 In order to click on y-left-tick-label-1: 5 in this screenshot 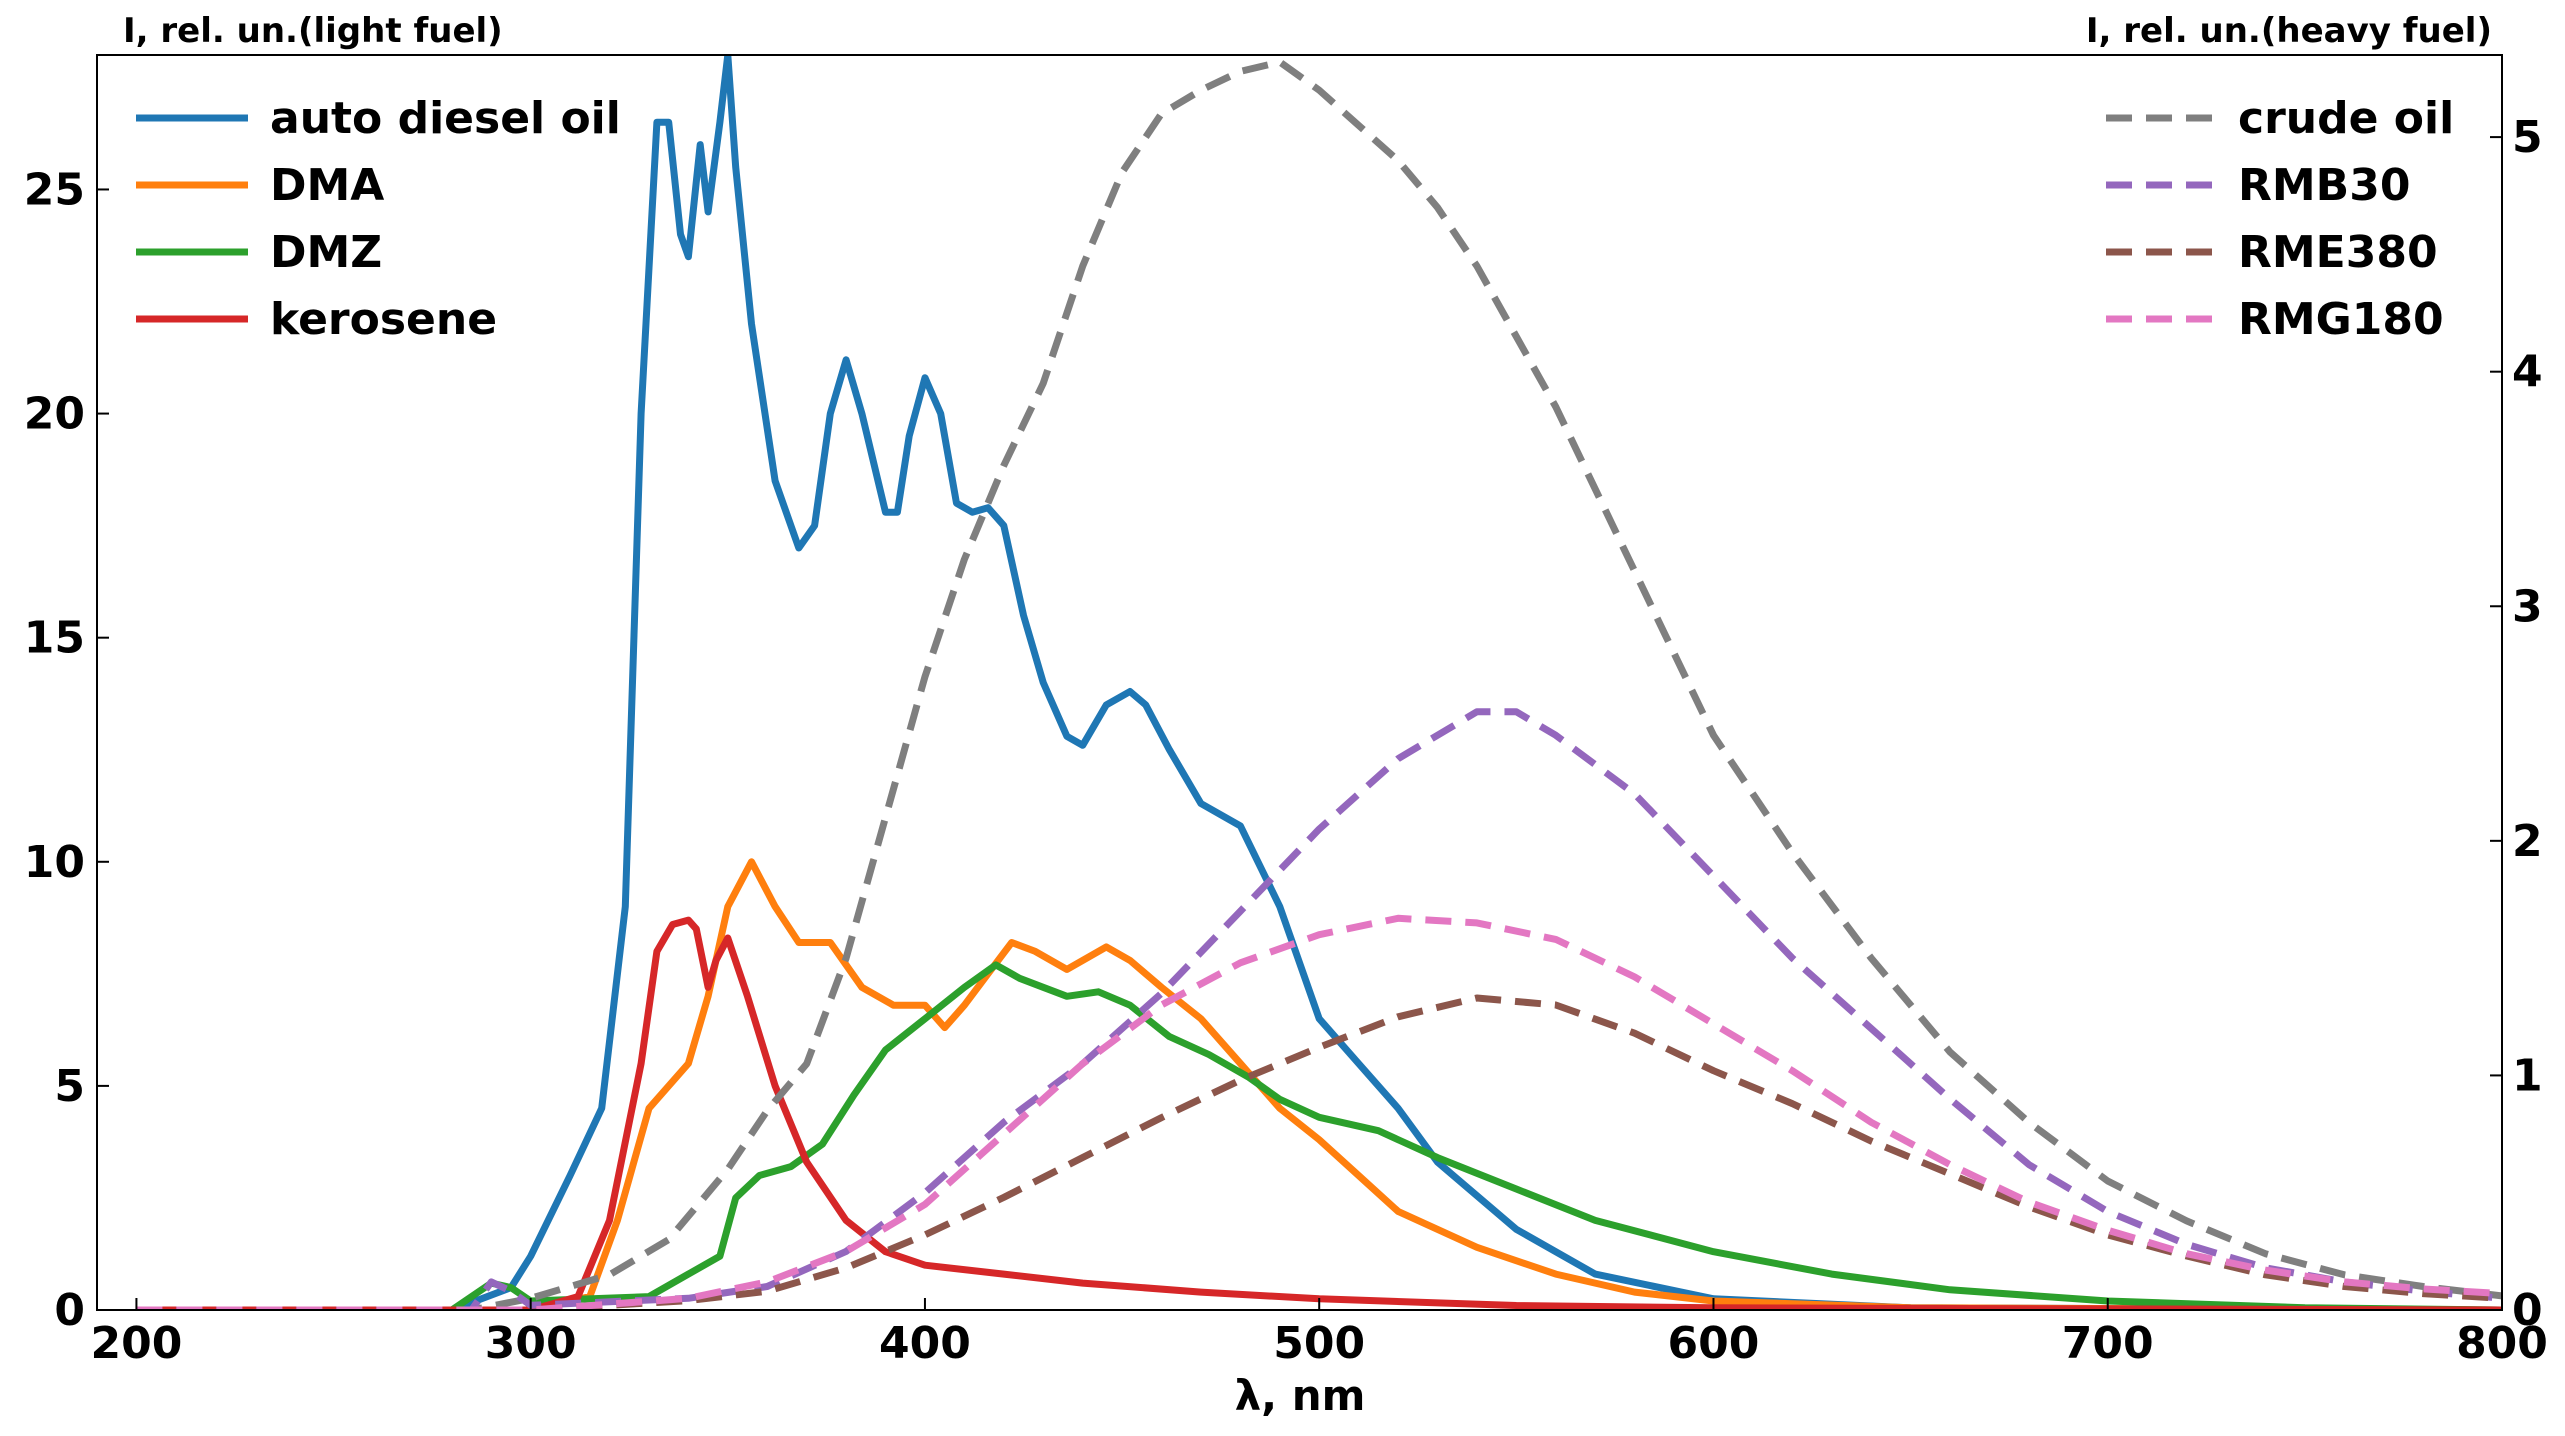, I will do `click(69, 1086)`.